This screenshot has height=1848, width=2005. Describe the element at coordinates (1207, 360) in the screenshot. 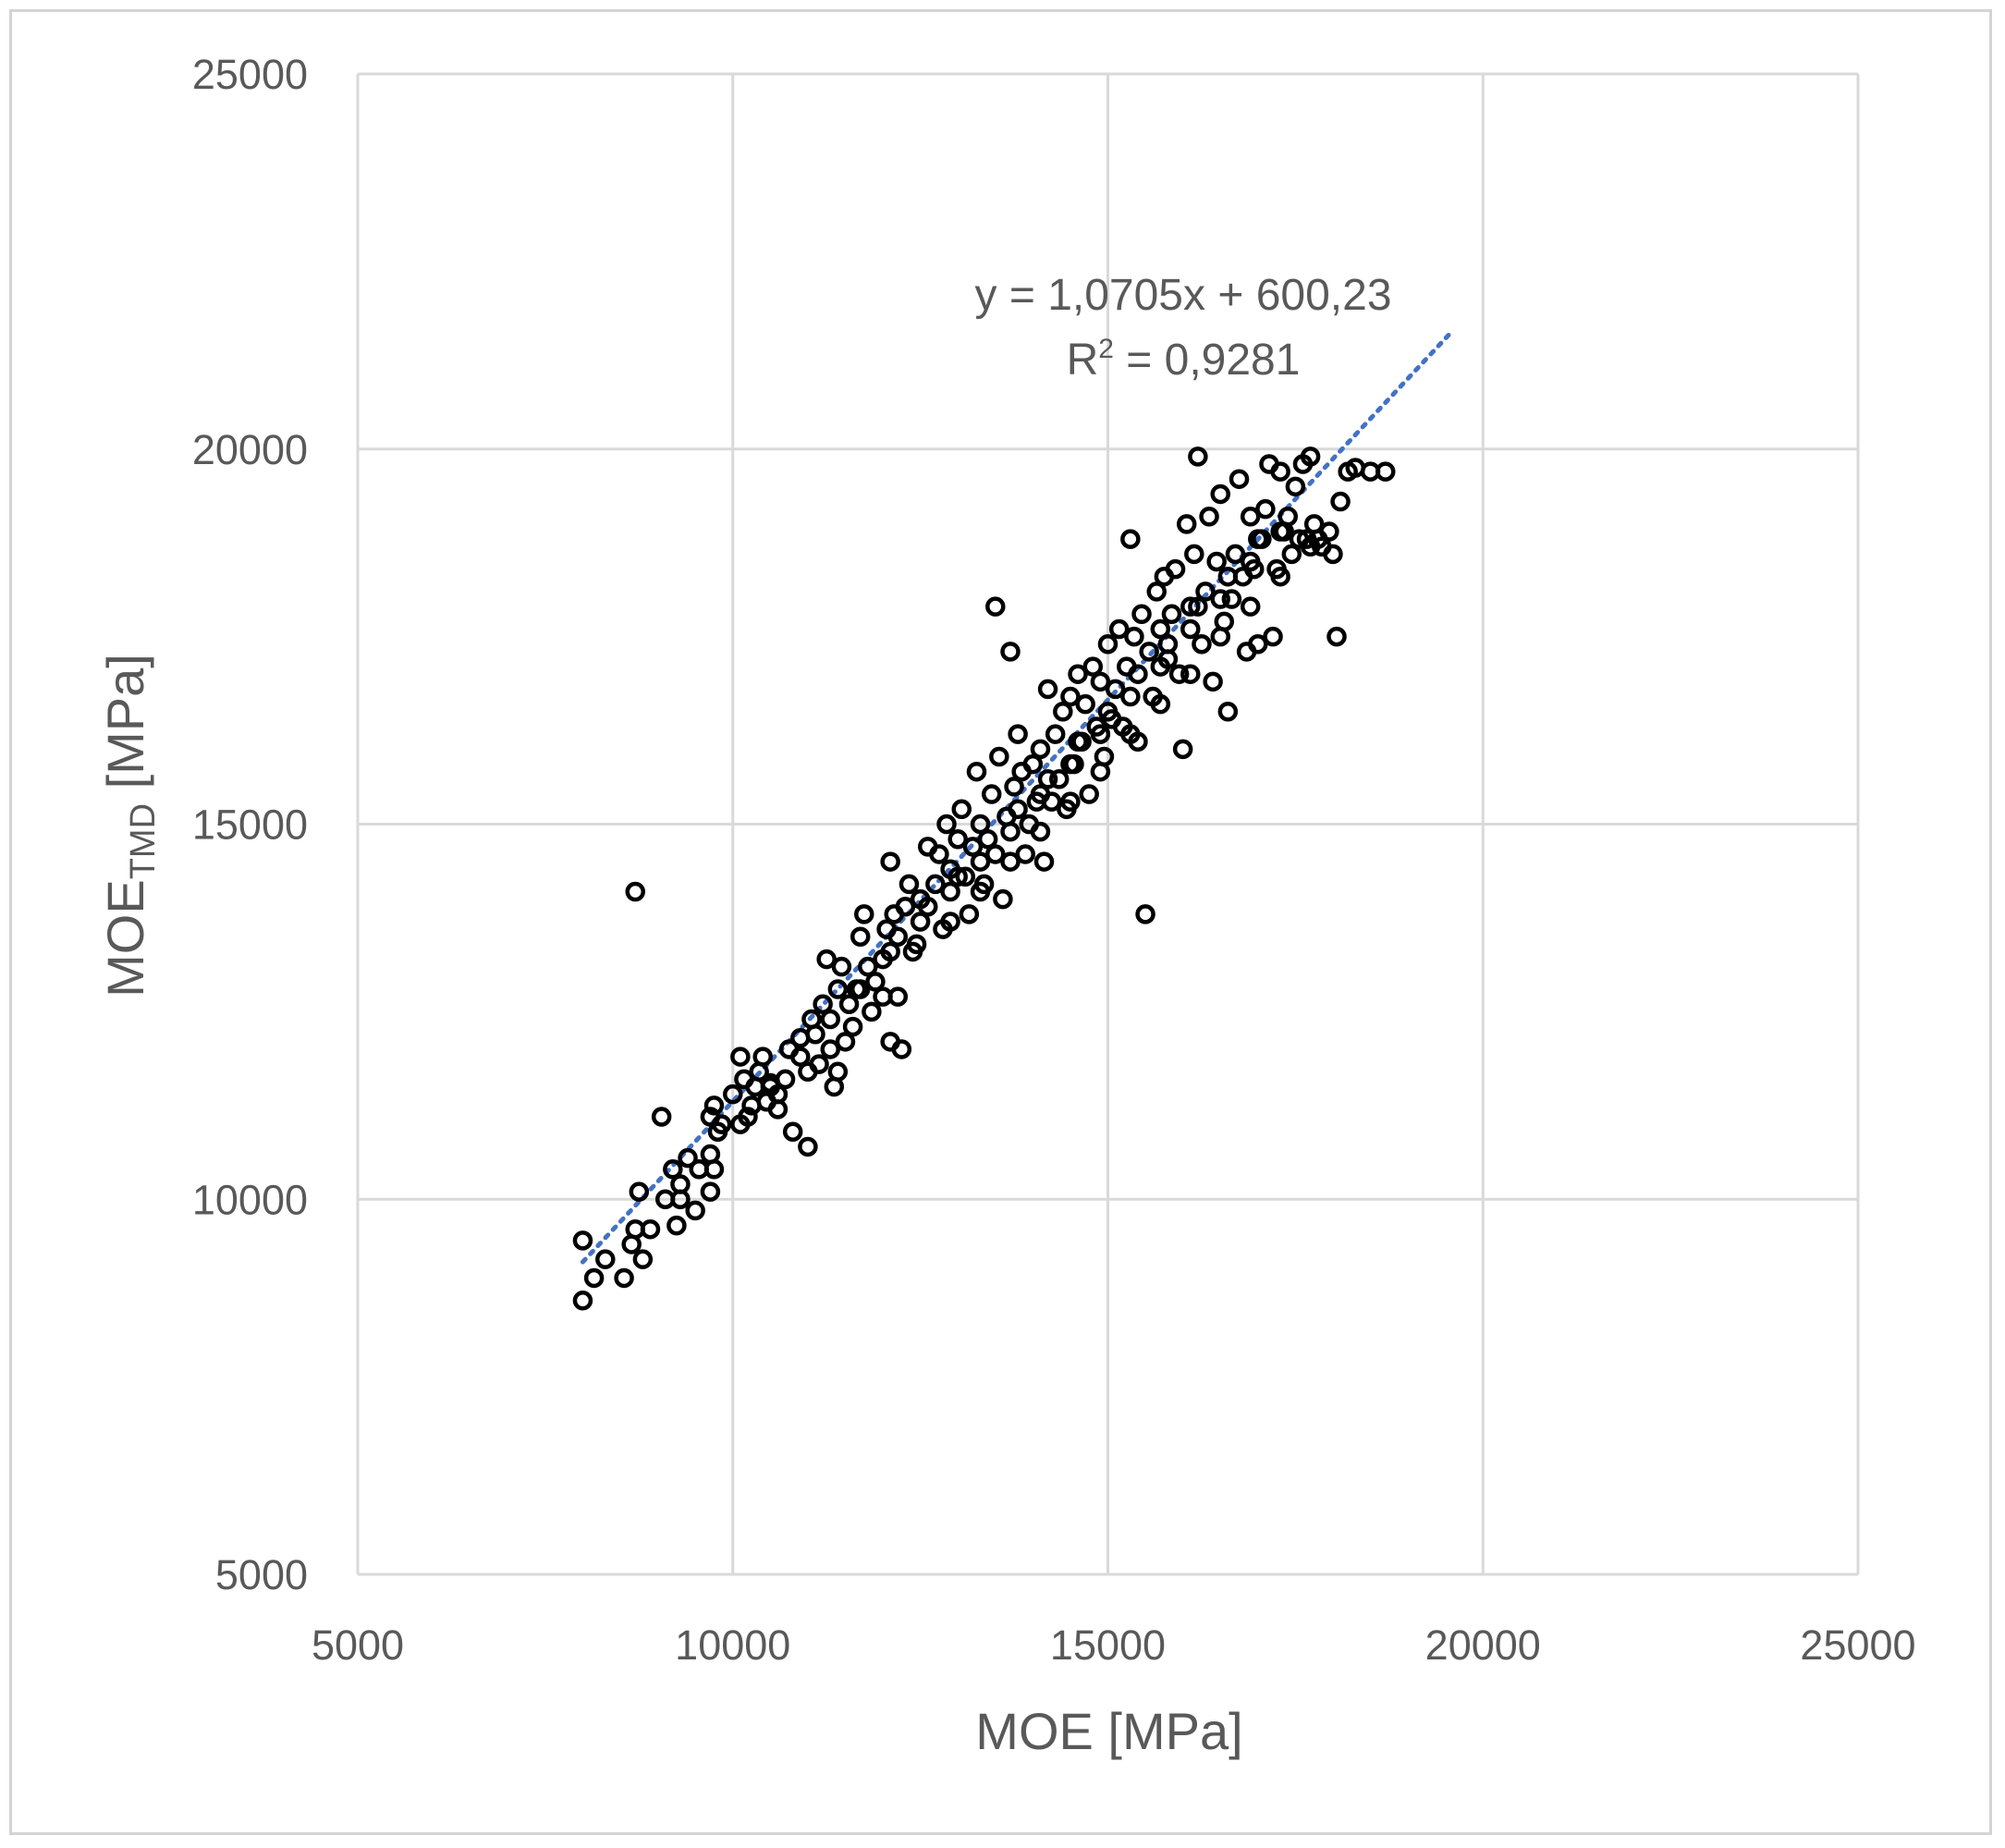

I see `r-squared-value: = 0,9281` at that location.